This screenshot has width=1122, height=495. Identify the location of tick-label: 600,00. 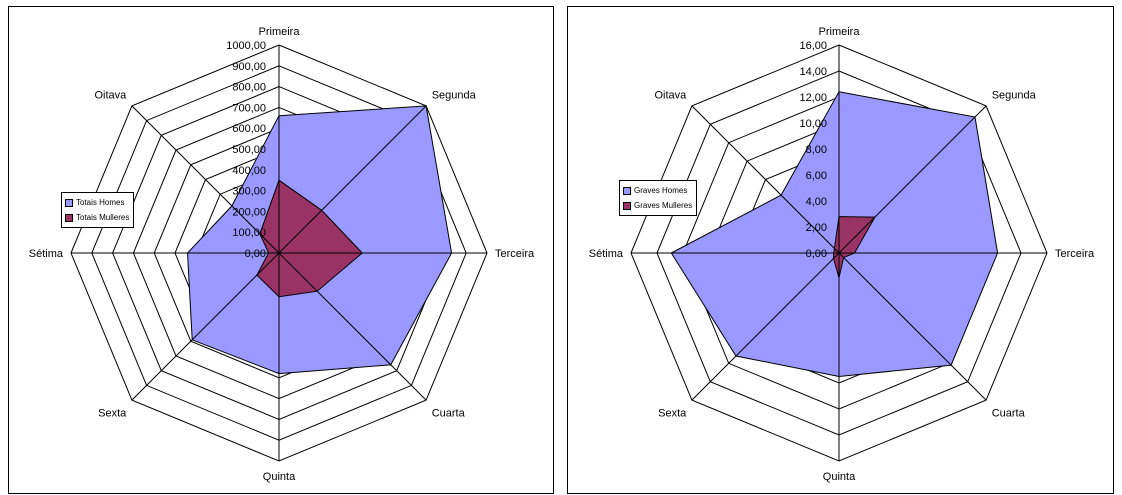
(249, 129).